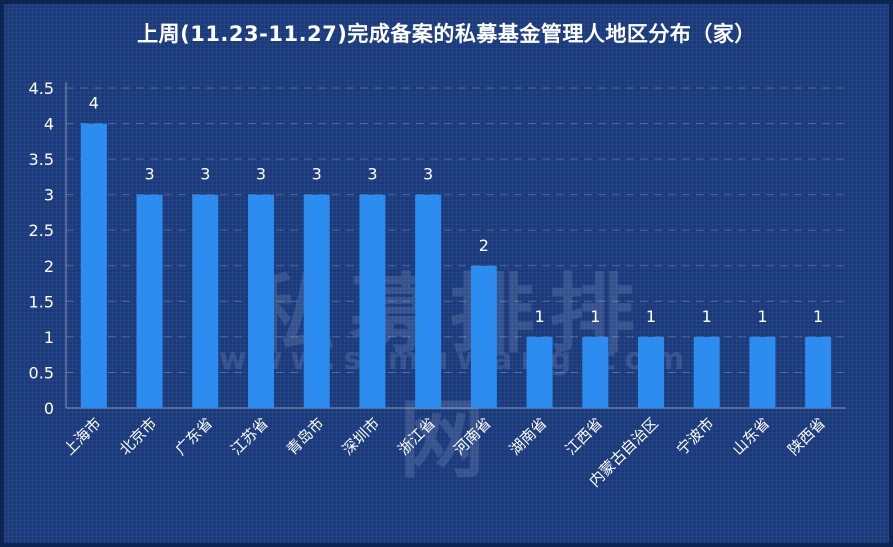 The height and width of the screenshot is (547, 893). I want to click on y-tick-label: 1.5, so click(41, 301).